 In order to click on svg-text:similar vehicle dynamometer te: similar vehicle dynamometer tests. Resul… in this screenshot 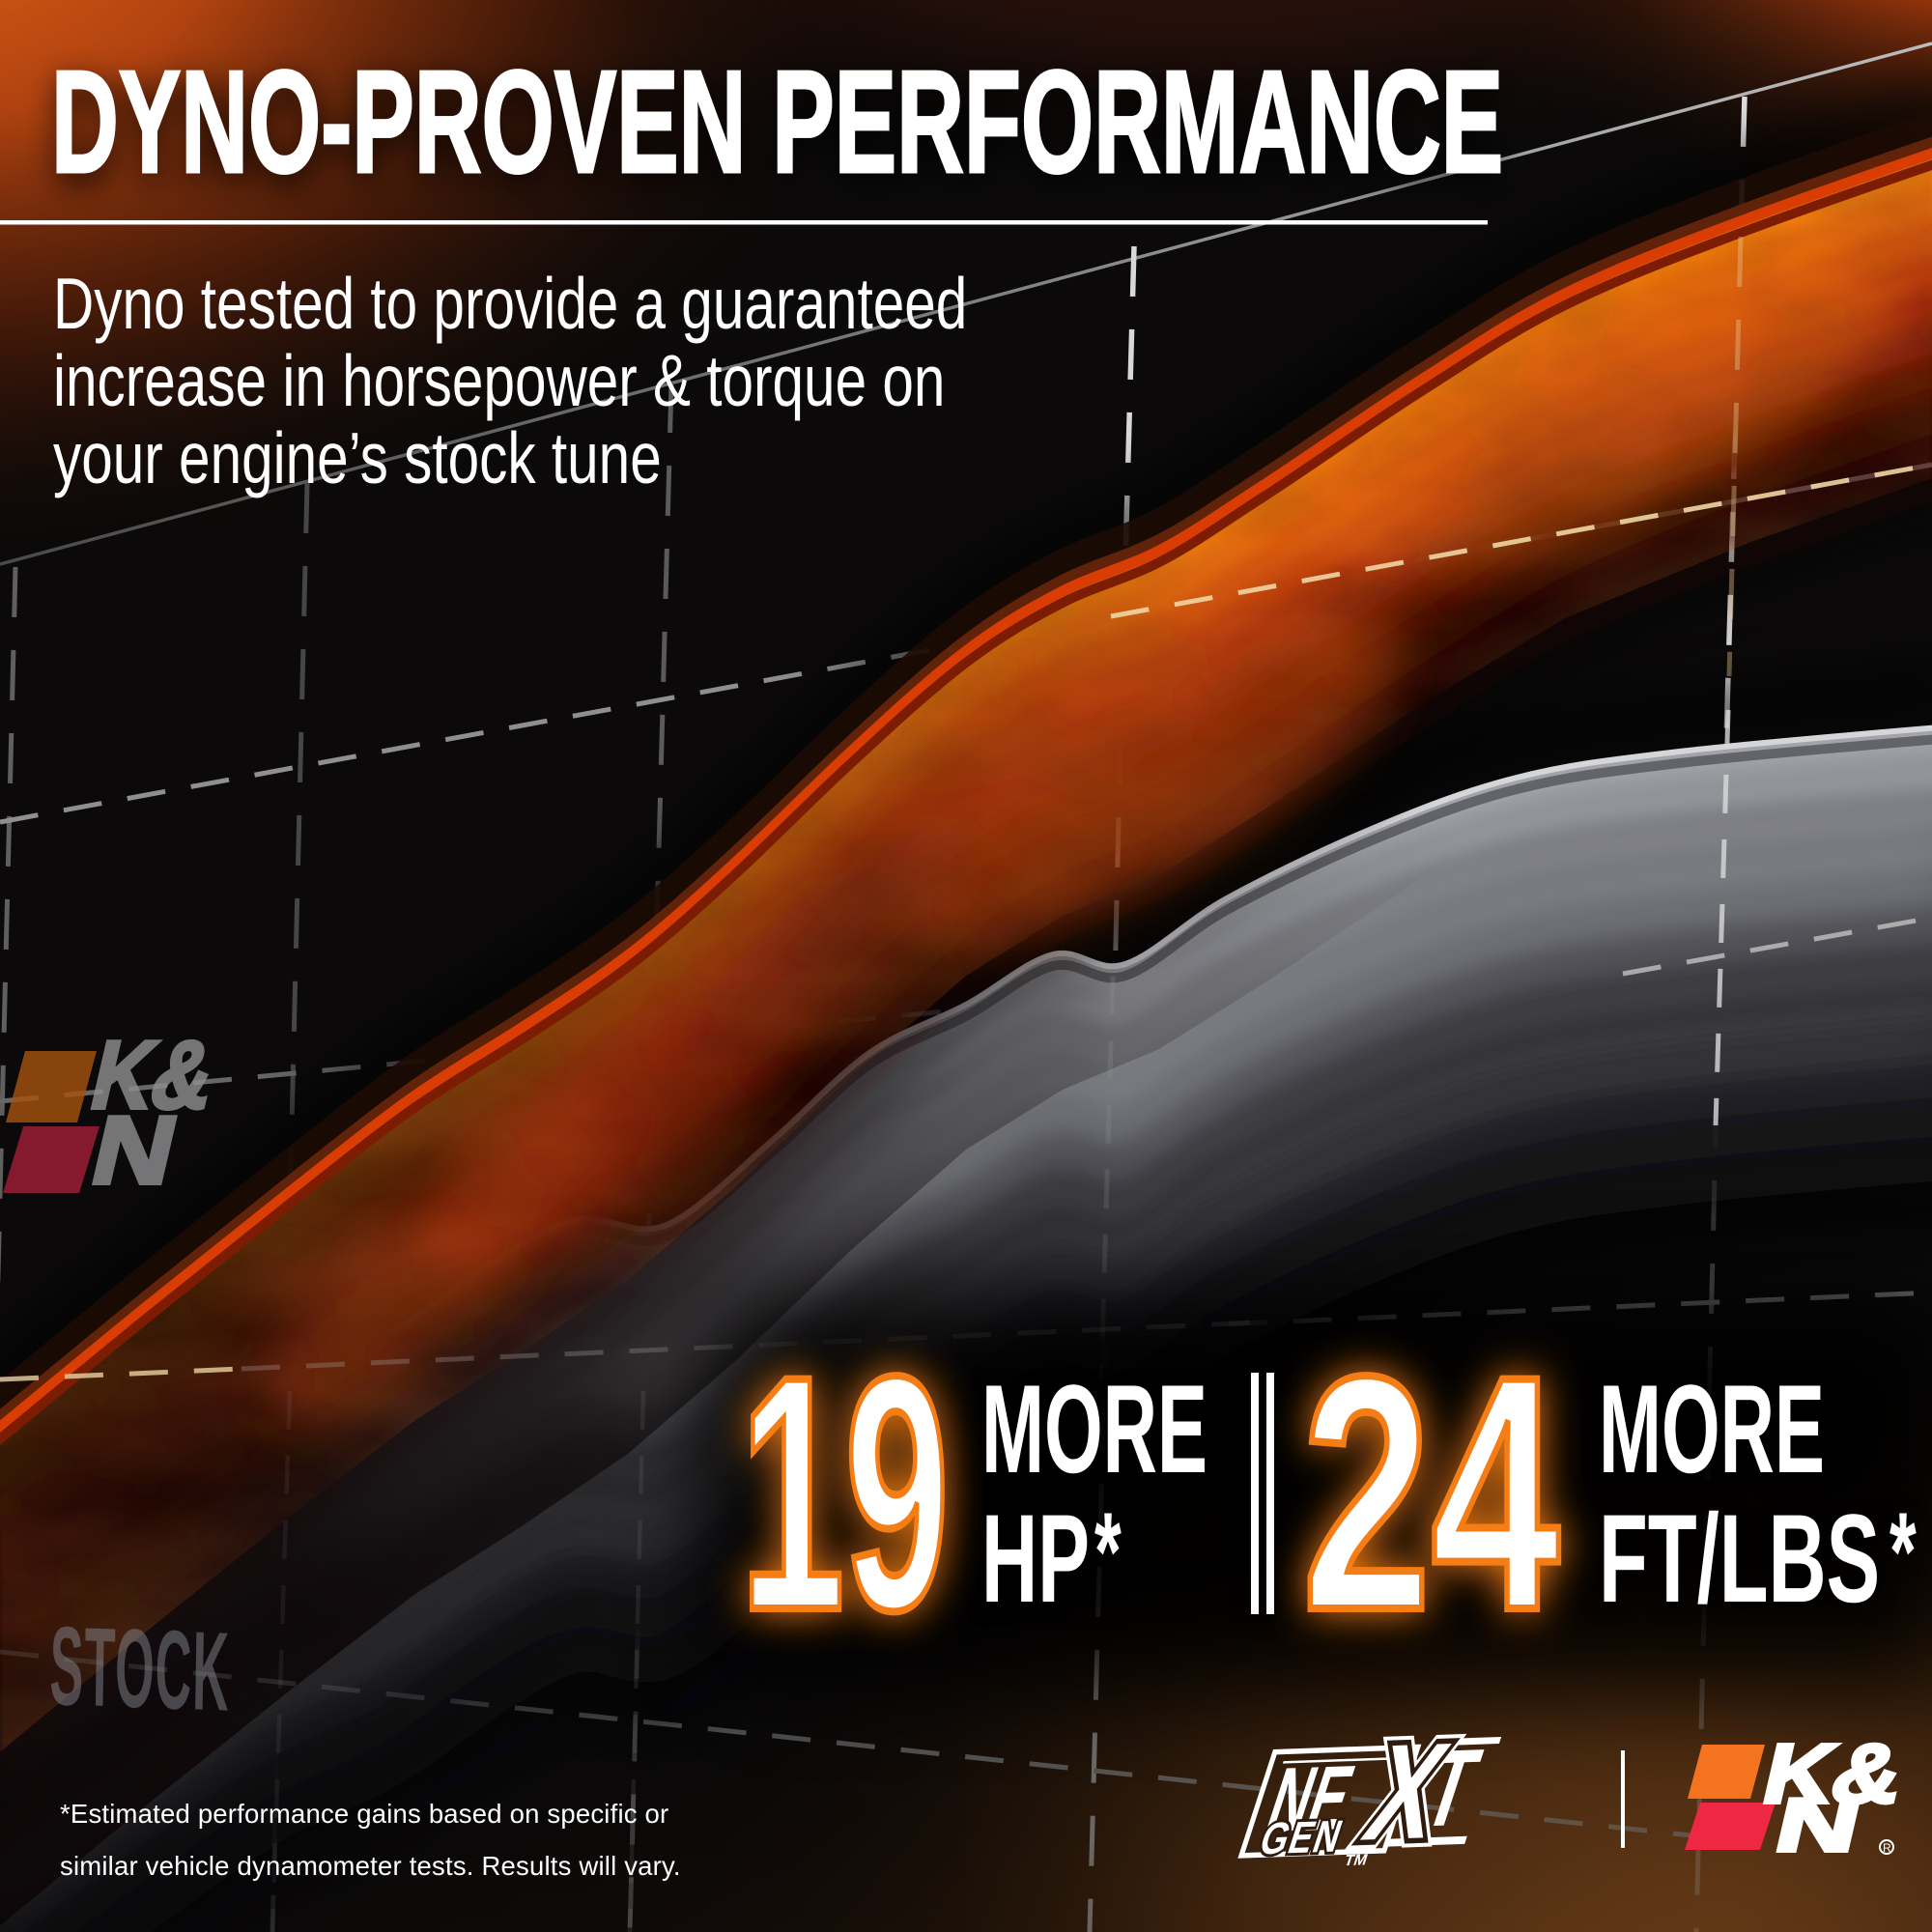, I will do `click(370, 1866)`.